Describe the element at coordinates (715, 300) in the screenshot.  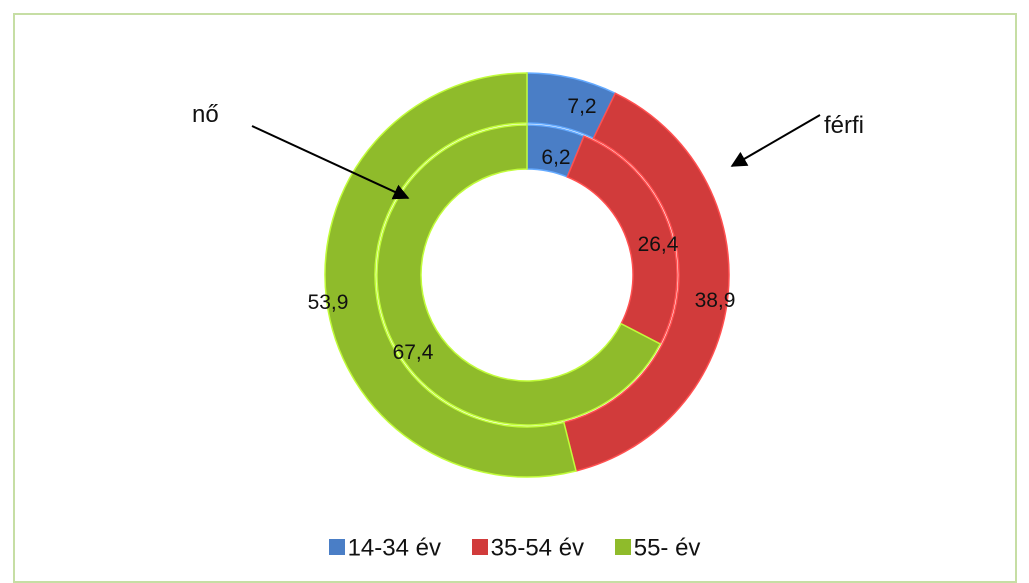
I see `data-label-outer-35-54: 38,9` at that location.